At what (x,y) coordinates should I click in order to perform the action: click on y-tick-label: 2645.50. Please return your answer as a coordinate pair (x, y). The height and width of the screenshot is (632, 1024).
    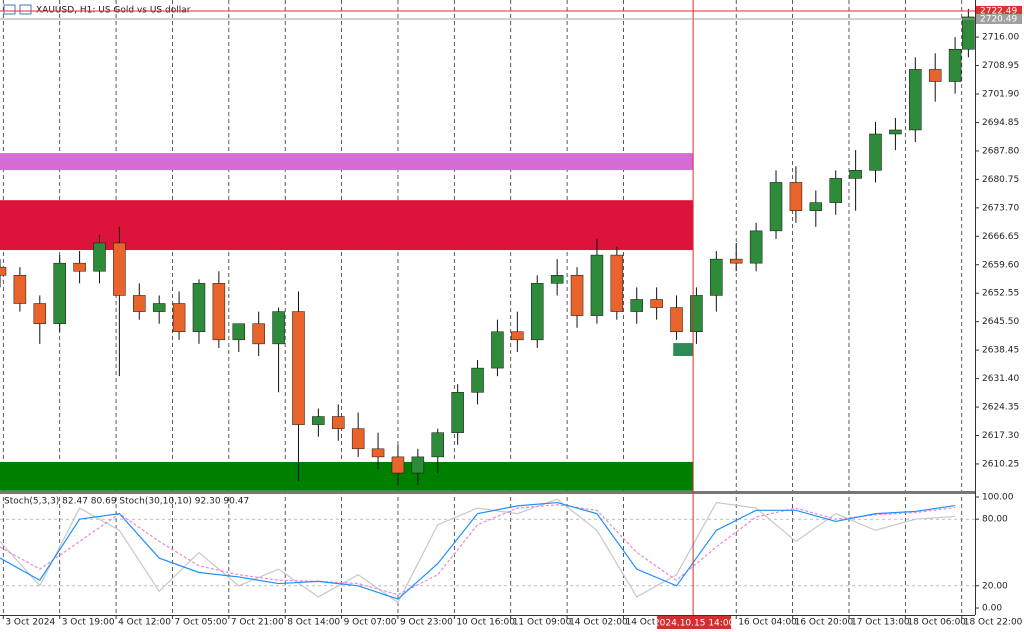
    Looking at the image, I should click on (1000, 322).